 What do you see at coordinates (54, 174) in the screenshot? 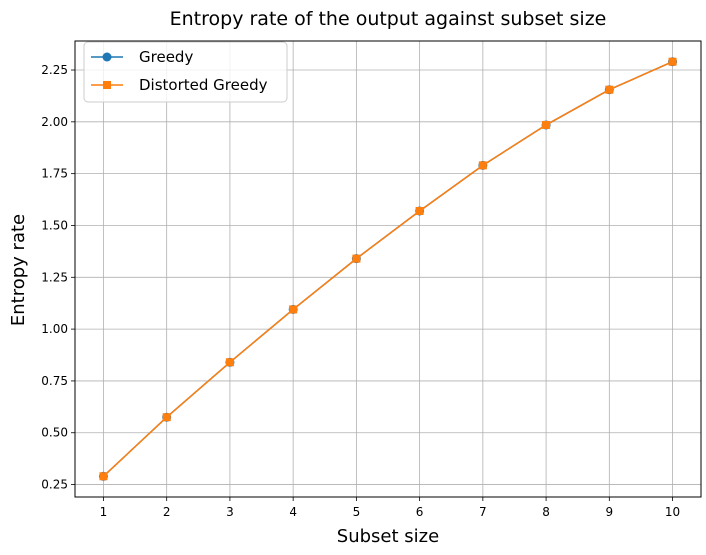
I see `y-tick-label: 1.75` at bounding box center [54, 174].